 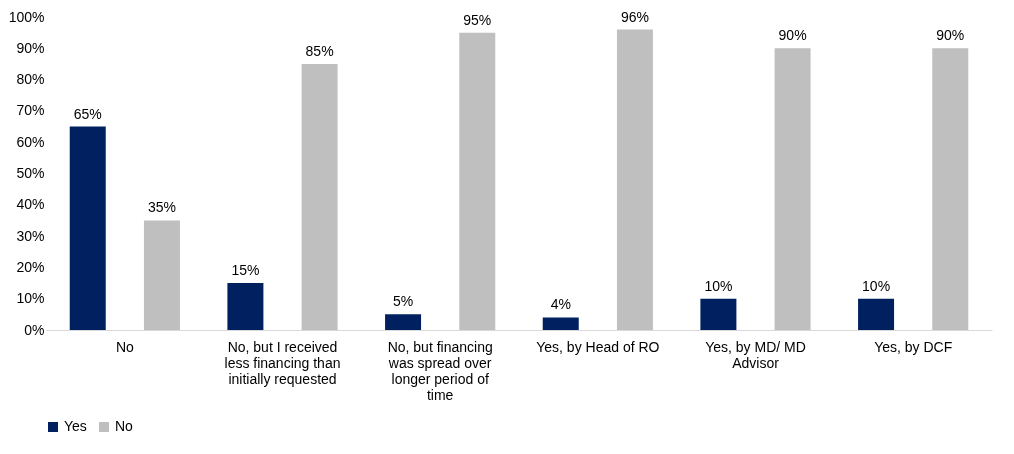 I want to click on x-tick-label: Yes, by DCF, so click(x=913, y=346).